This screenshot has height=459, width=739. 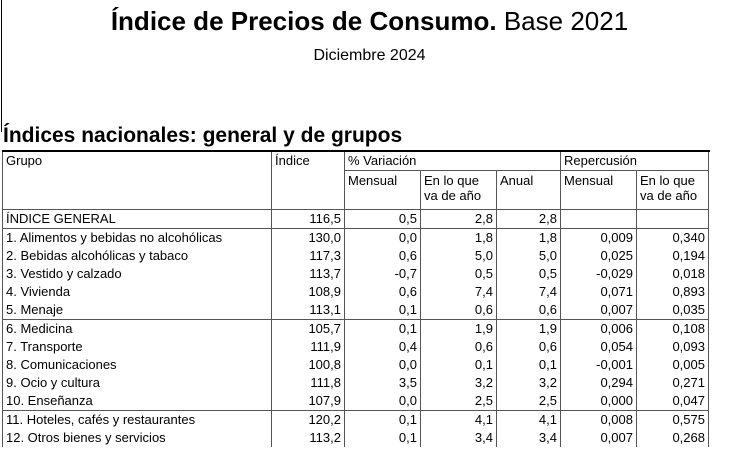 What do you see at coordinates (137, 401) in the screenshot?
I see `group-cell: 10. Enseñanza` at bounding box center [137, 401].